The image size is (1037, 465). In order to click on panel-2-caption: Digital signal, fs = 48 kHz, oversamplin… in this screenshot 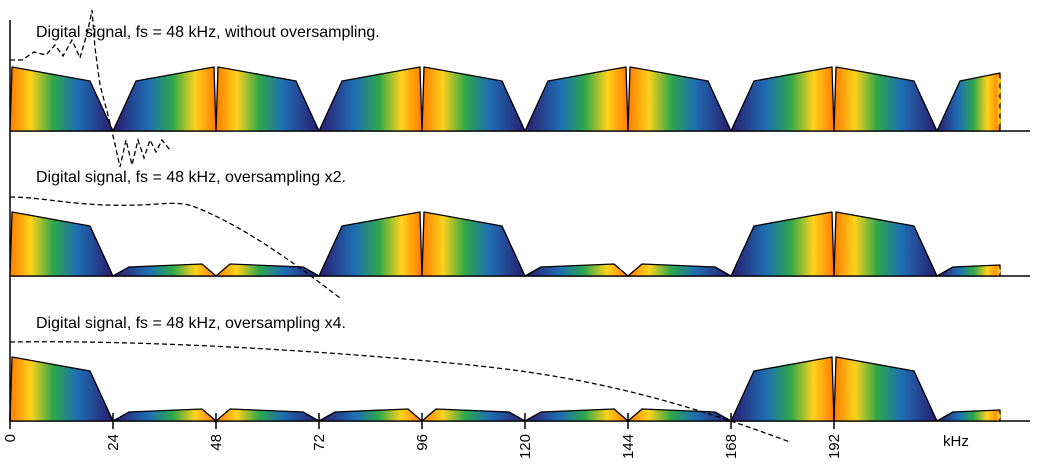, I will do `click(191, 177)`.